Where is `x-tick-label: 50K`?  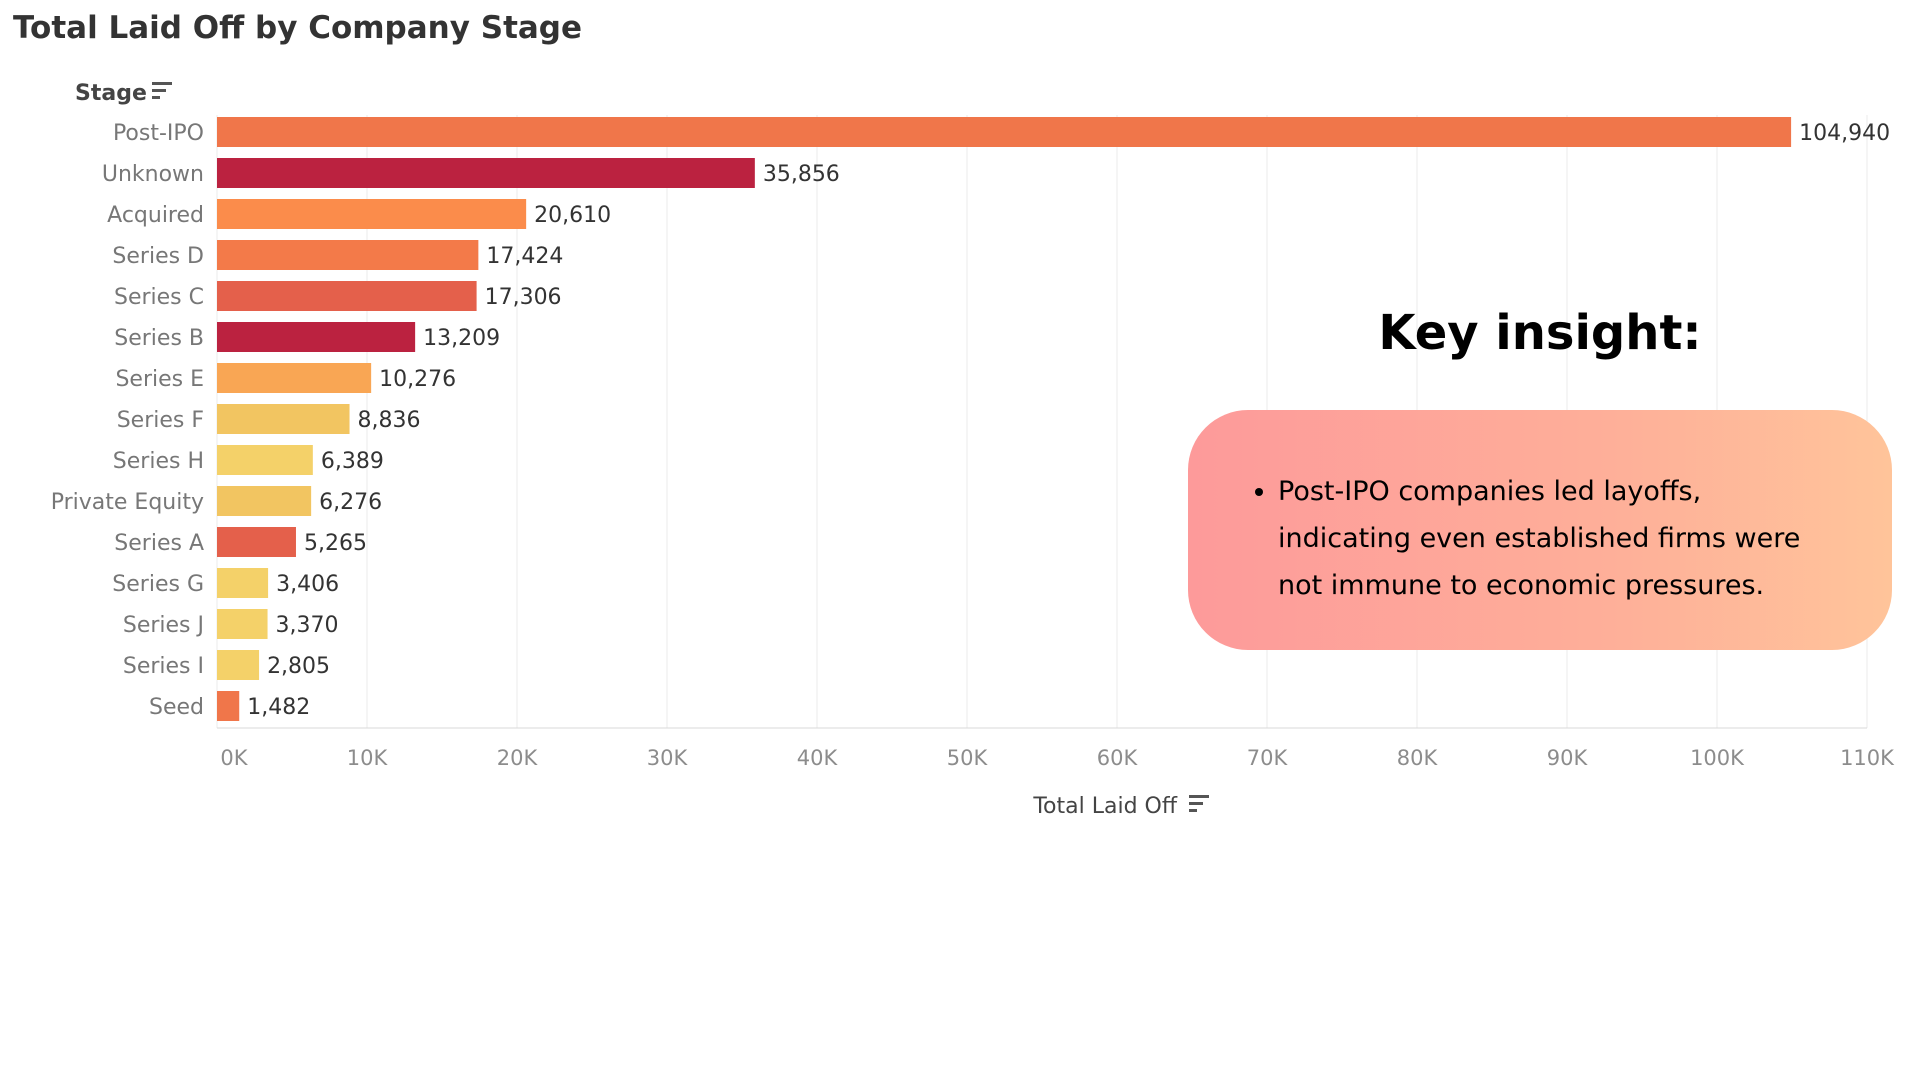 x-tick-label: 50K is located at coordinates (968, 758).